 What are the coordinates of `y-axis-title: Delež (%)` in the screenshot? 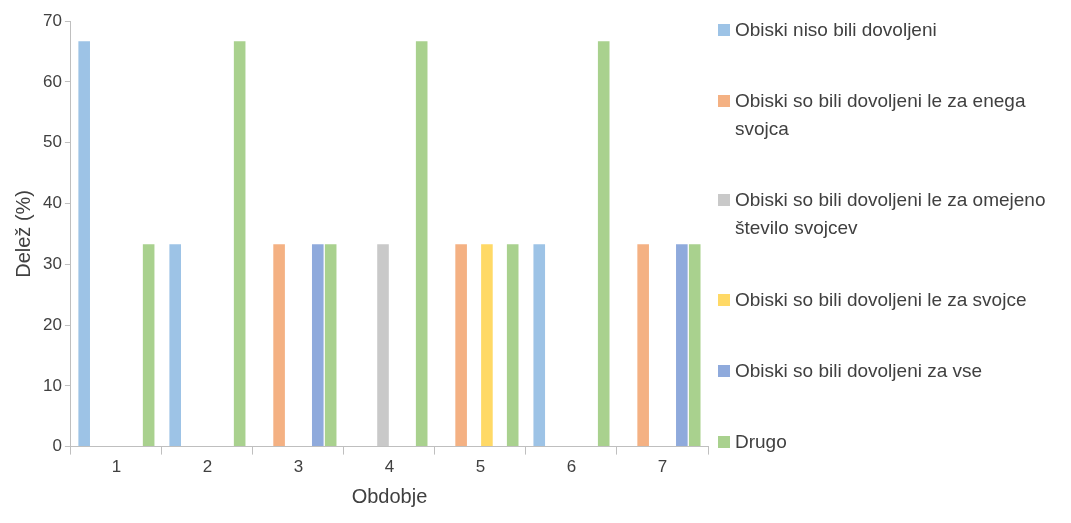 It's located at (22, 234).